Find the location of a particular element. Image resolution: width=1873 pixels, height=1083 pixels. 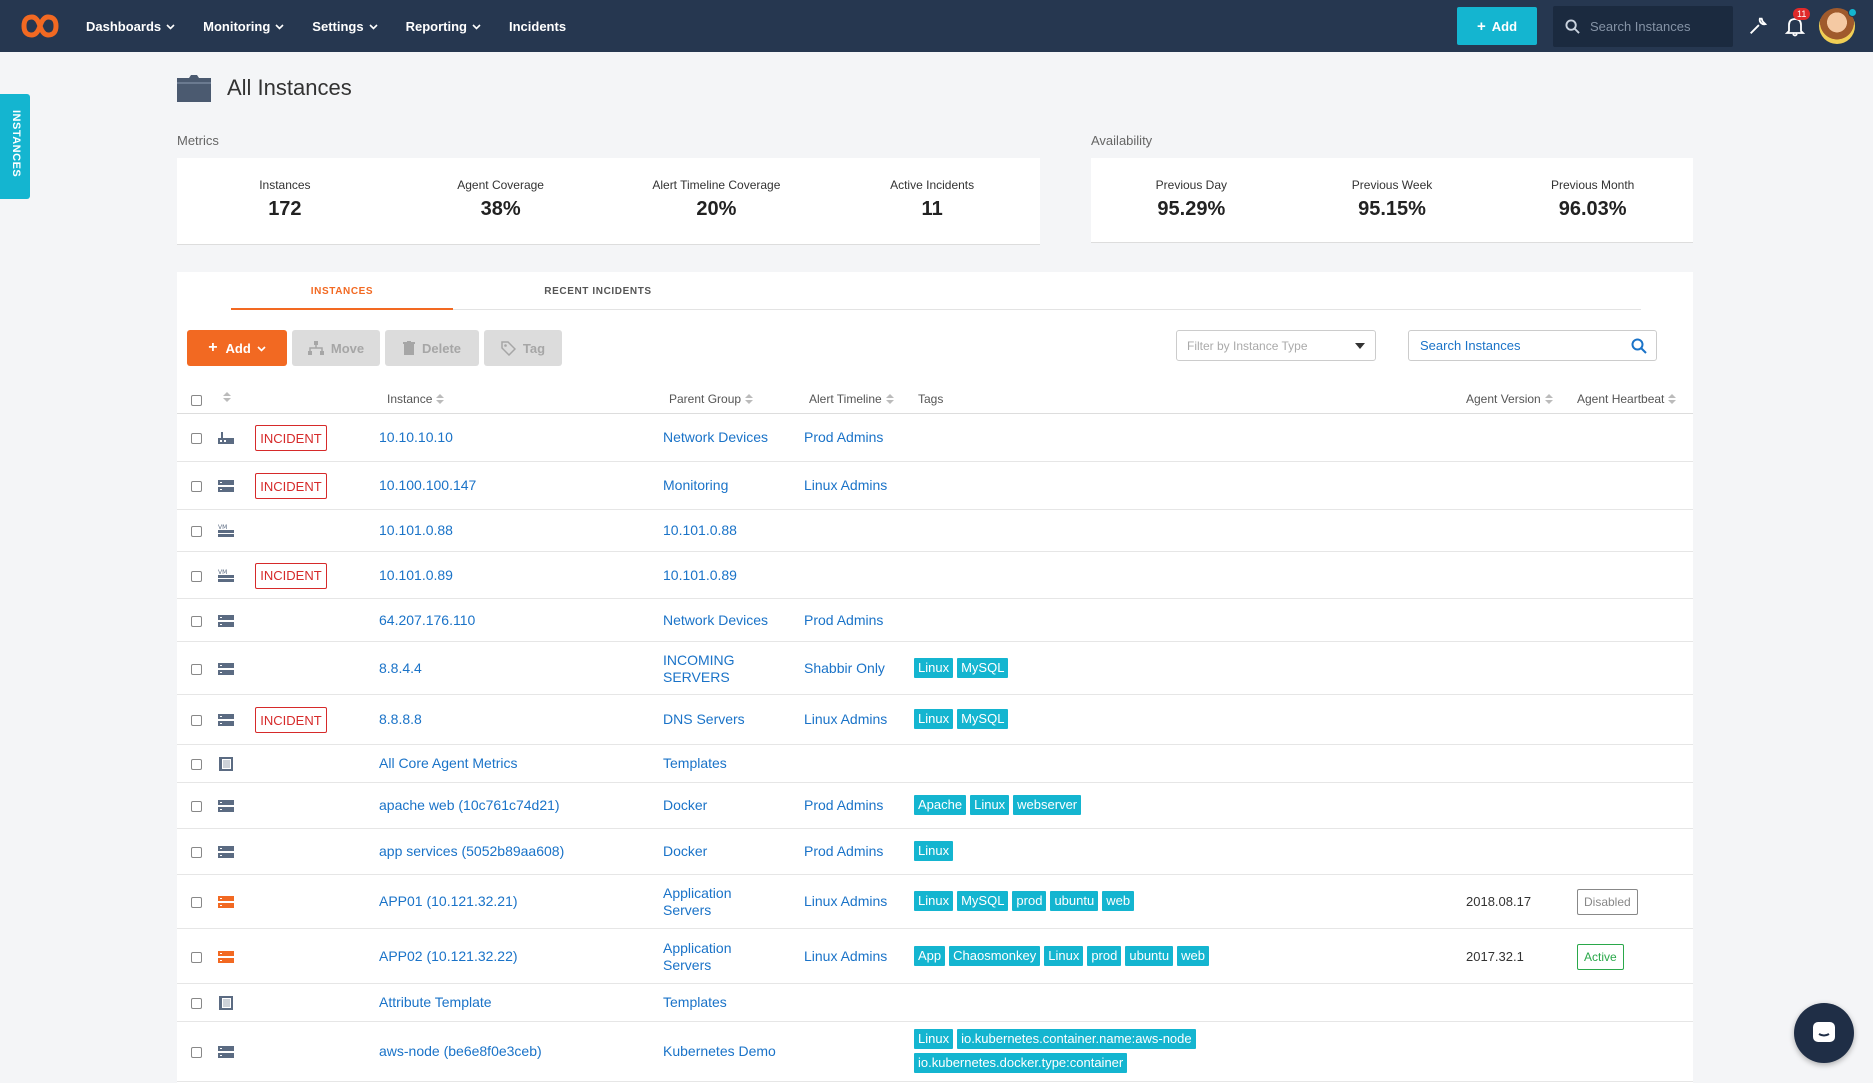

tab-recent-incidents: RECENT INCIDENTS is located at coordinates (598, 291).